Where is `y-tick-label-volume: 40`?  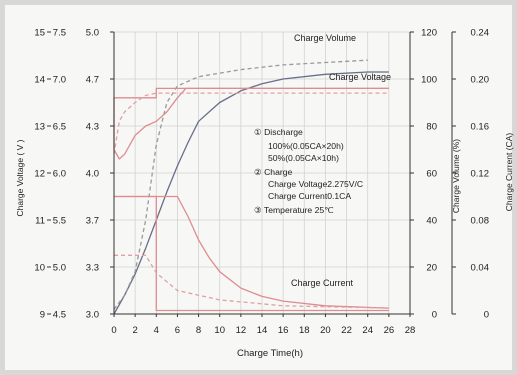
y-tick-label-volume: 40 is located at coordinates (431, 221).